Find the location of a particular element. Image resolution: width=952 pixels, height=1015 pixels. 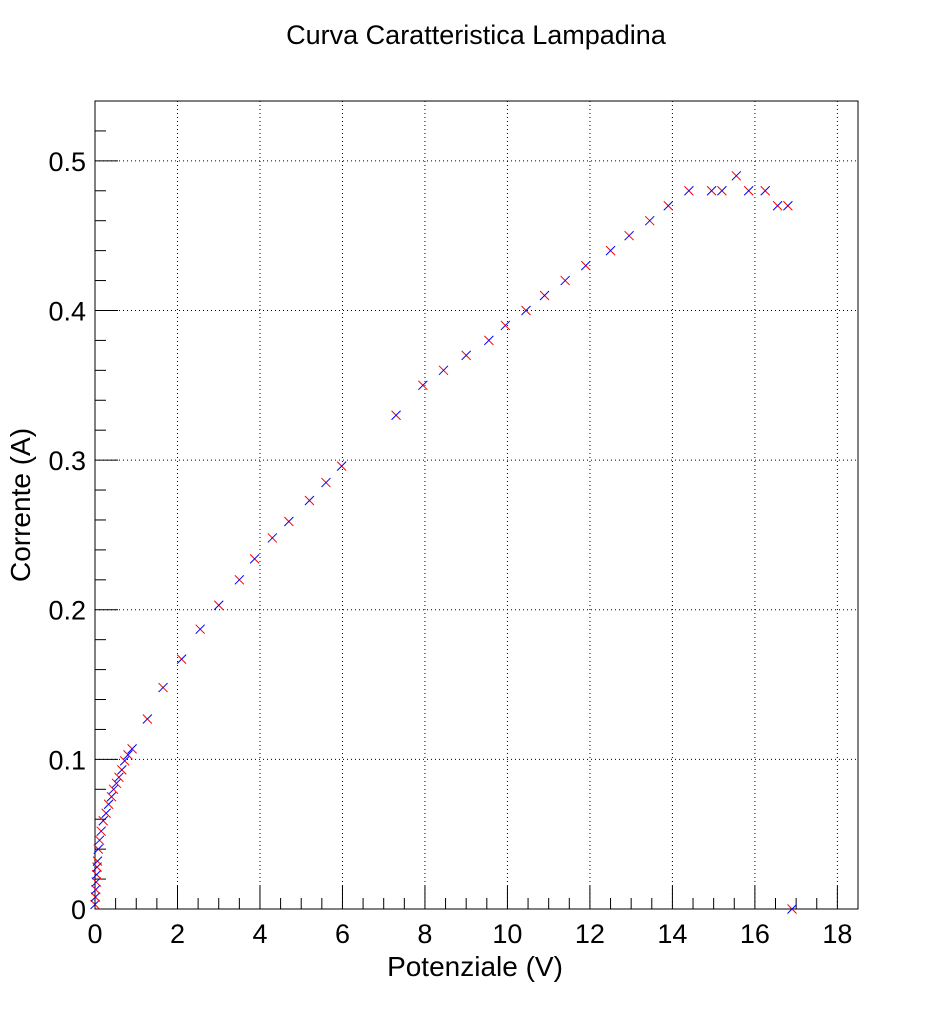

x-tick-label: 4 is located at coordinates (259, 934).